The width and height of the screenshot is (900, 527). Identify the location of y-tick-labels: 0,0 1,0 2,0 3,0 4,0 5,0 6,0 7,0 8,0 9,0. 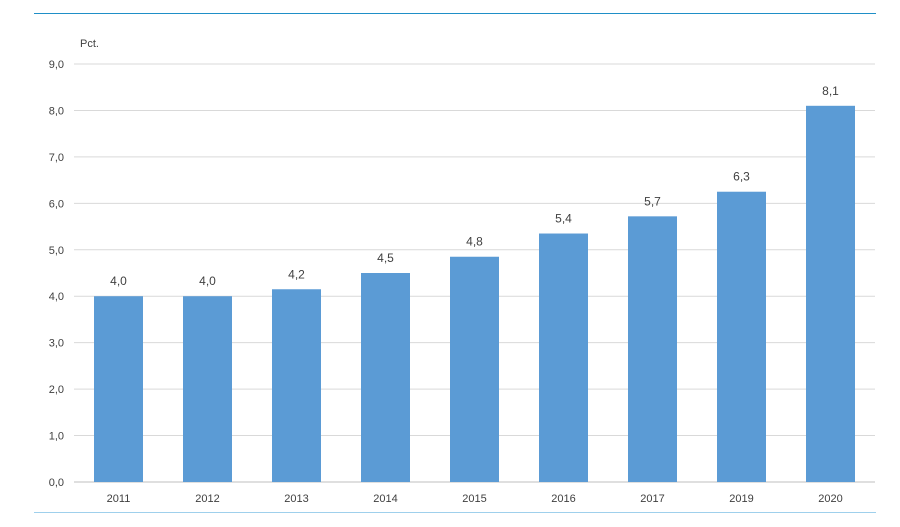
(56, 274).